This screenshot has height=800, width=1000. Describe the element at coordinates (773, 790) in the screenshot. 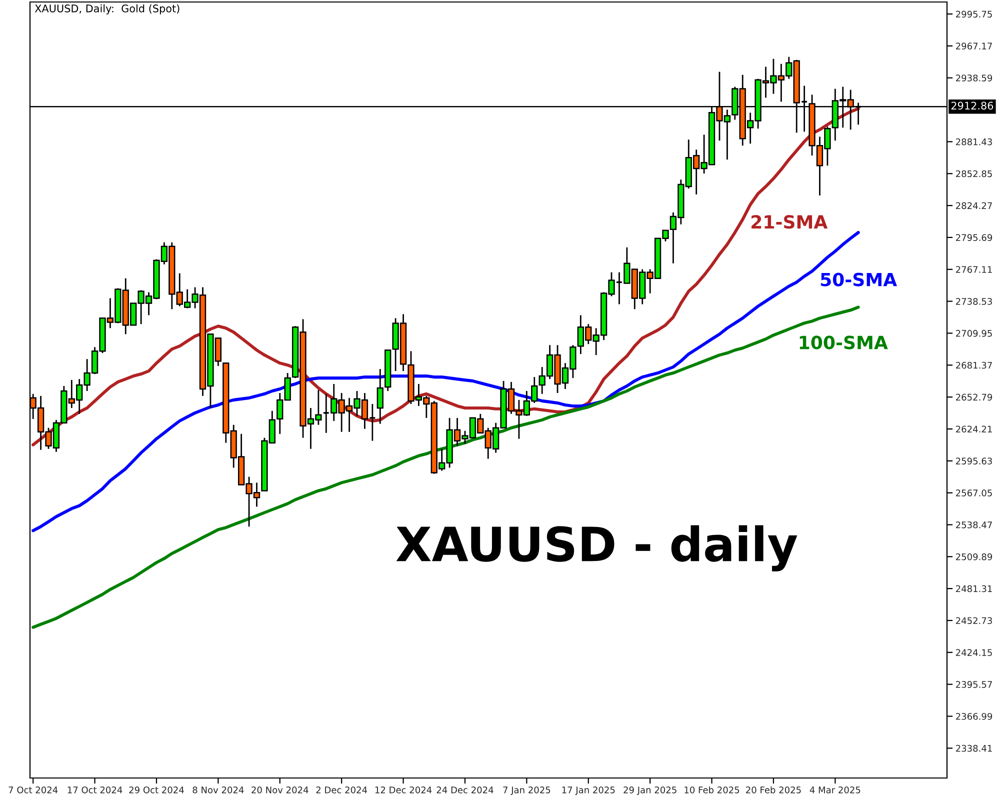

I see `x-tick-label: 20 Feb 2025` at that location.